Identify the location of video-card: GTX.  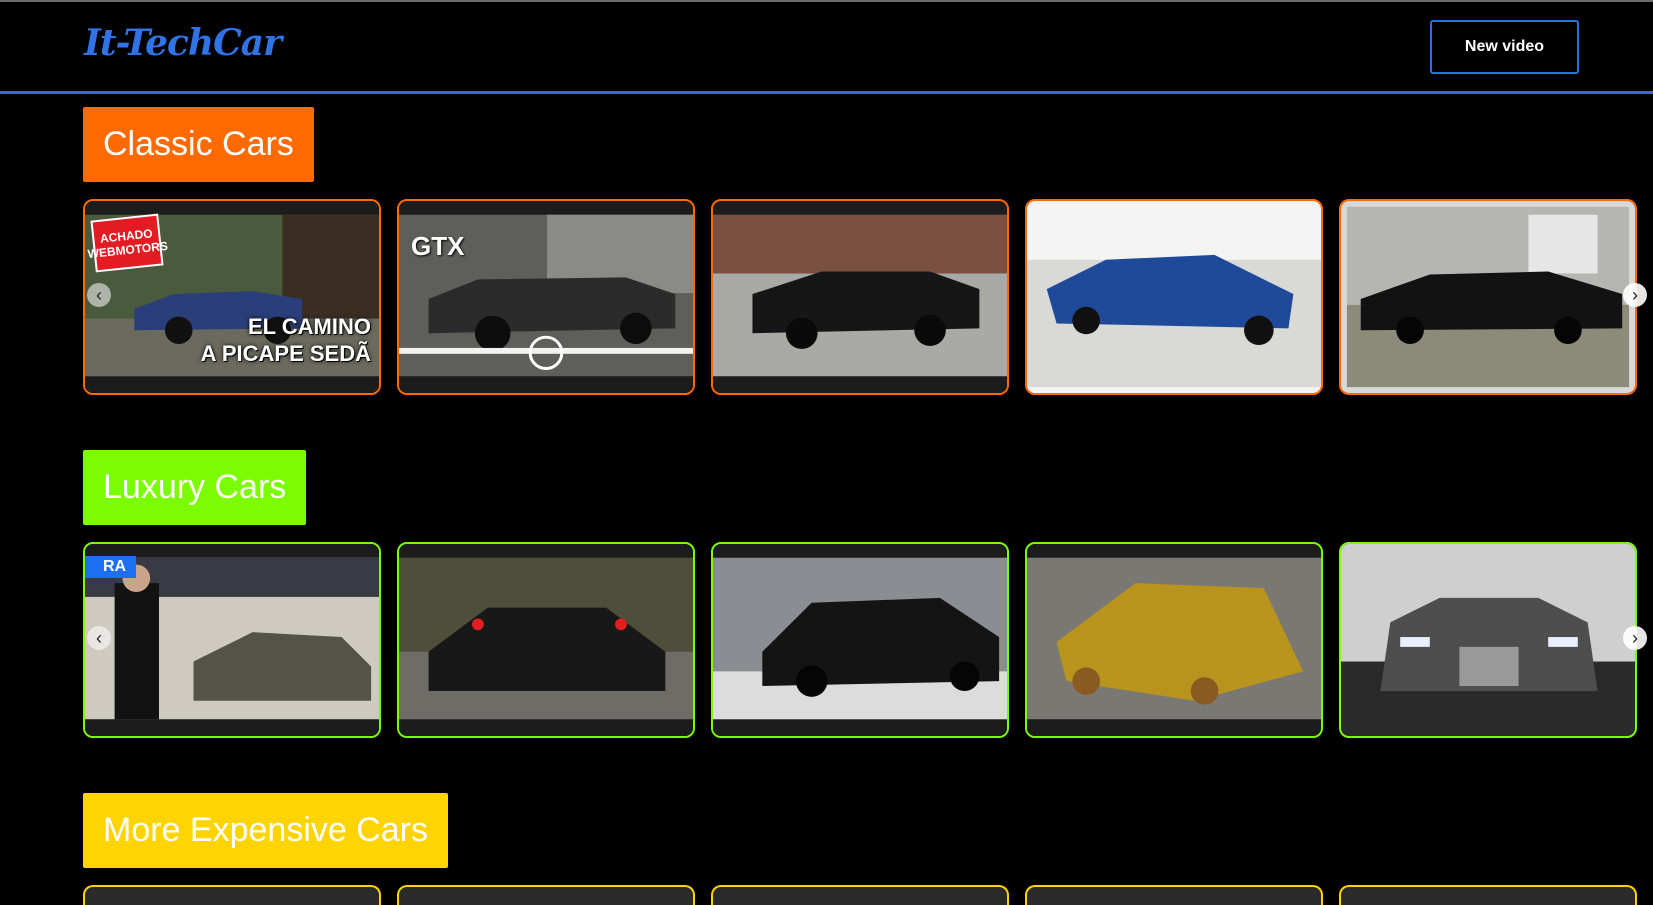
(546, 297).